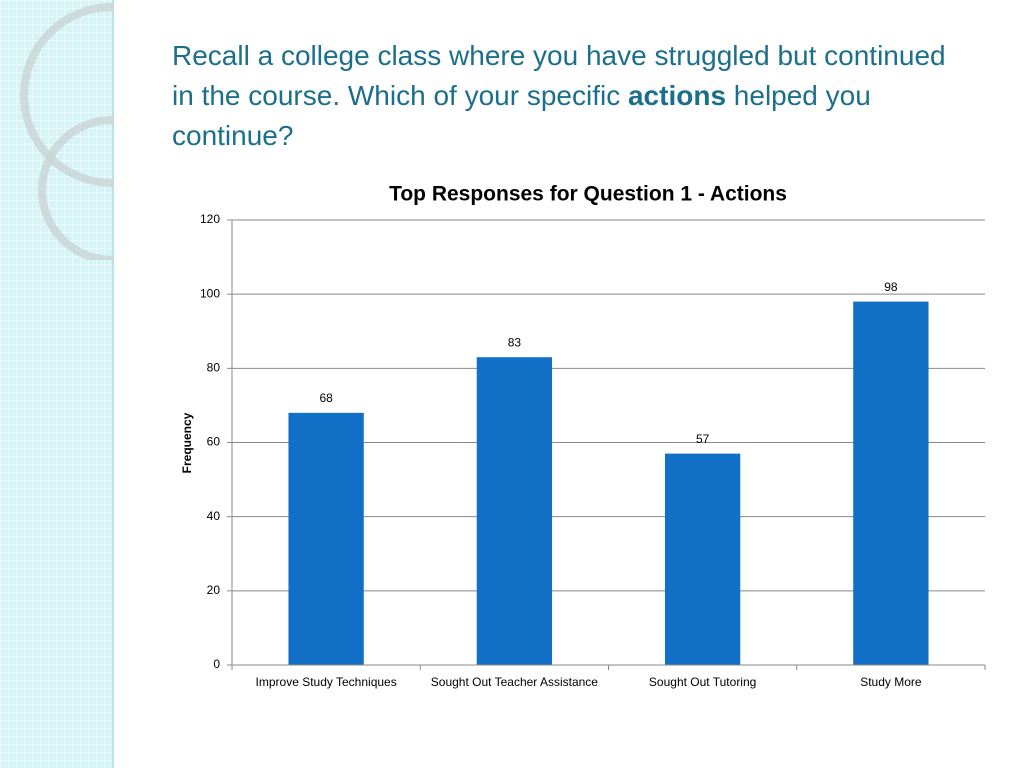 This screenshot has height=768, width=1024. Describe the element at coordinates (214, 590) in the screenshot. I see `y-tick-label: 20` at that location.